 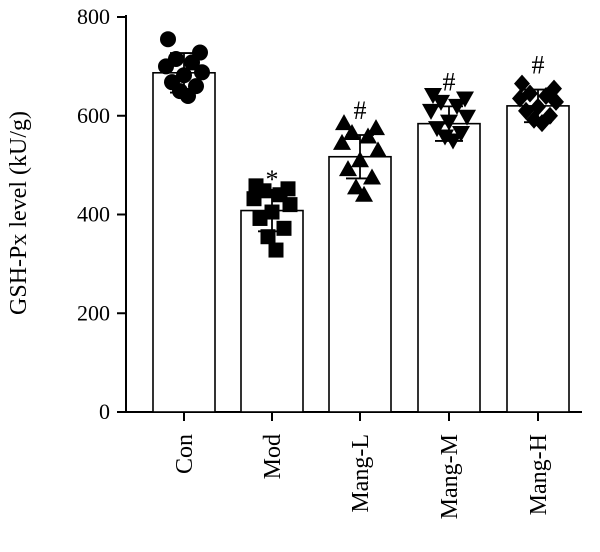 What do you see at coordinates (273, 456) in the screenshot?
I see `x-tick-label-Mod: Mod` at bounding box center [273, 456].